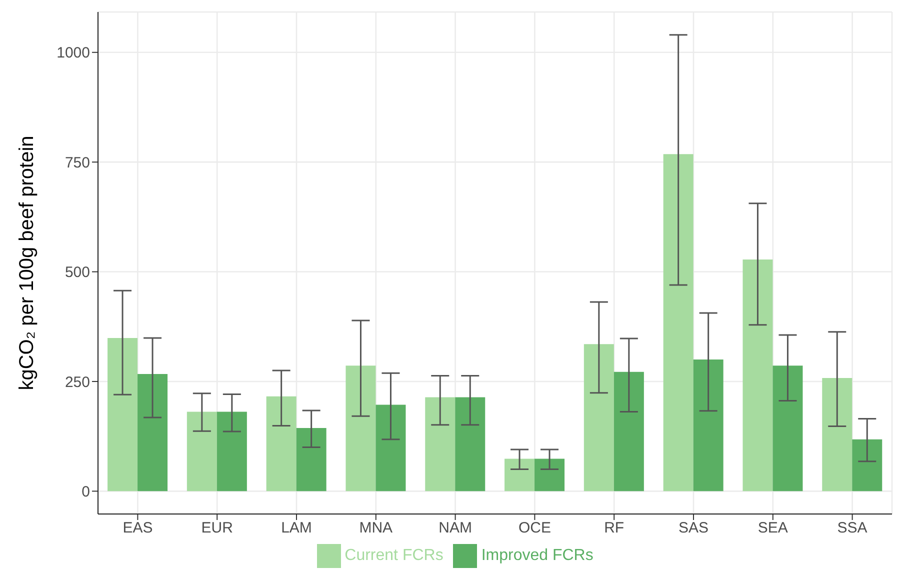 The width and height of the screenshot is (906, 580). What do you see at coordinates (77, 382) in the screenshot?
I see `y-tick-label: 250` at bounding box center [77, 382].